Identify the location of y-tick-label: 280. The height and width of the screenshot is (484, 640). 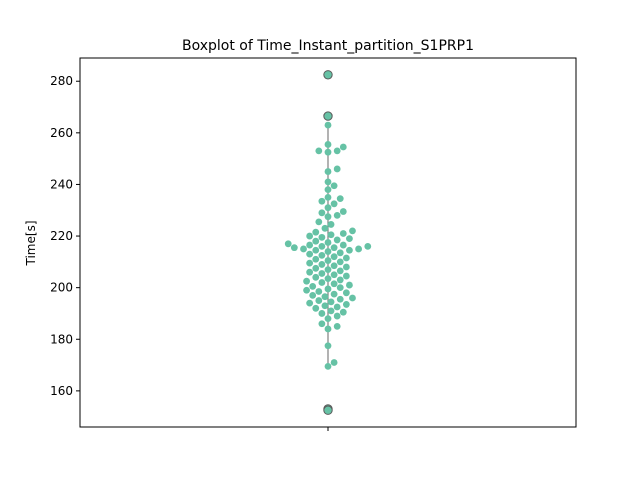
(61, 81).